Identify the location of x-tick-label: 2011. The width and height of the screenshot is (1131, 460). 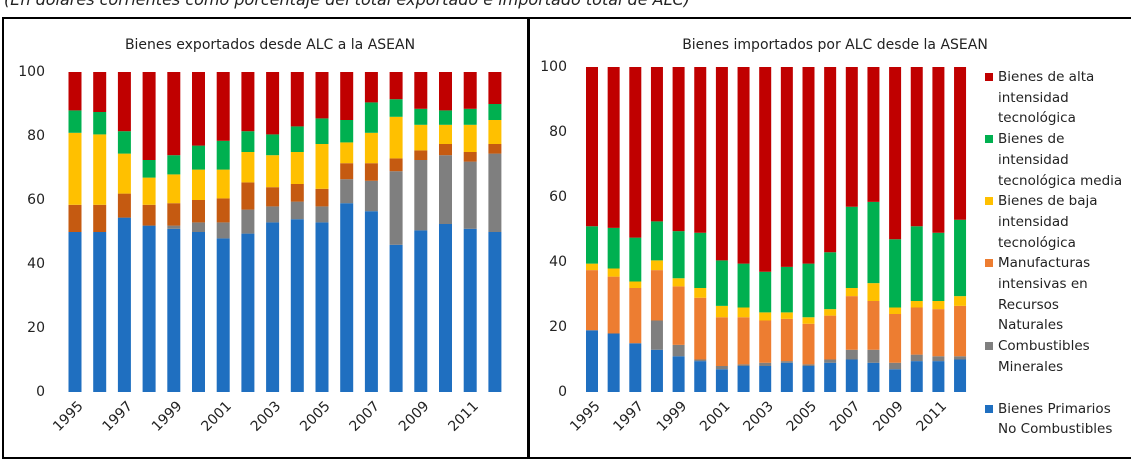
(463, 416).